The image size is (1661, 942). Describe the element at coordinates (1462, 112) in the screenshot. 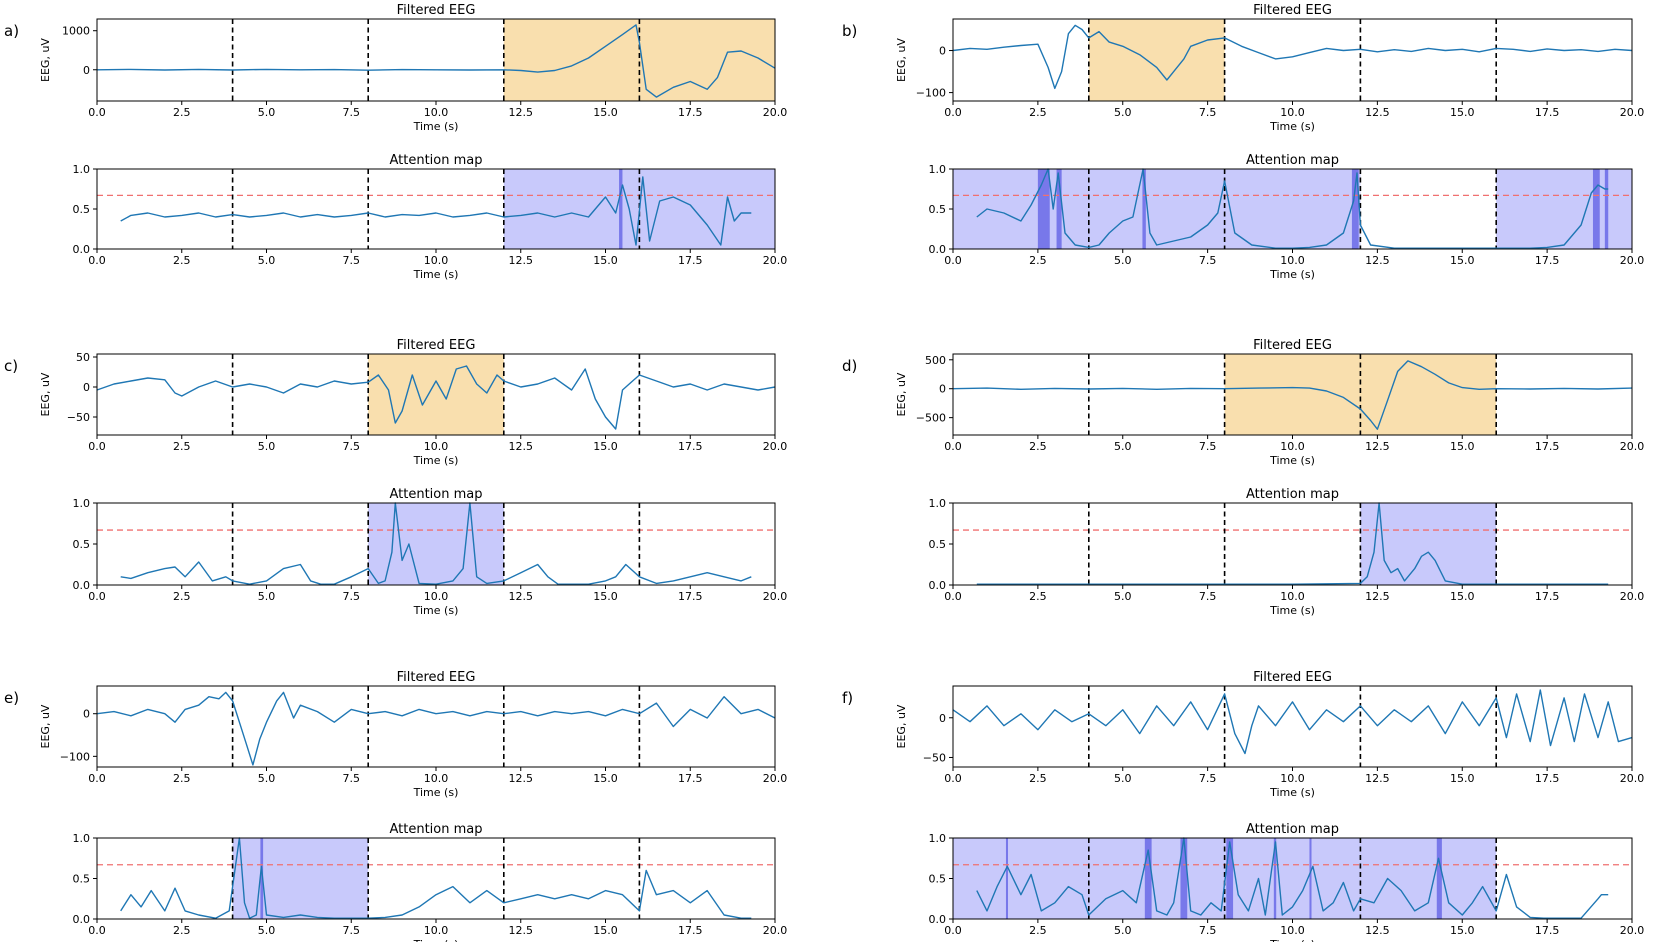

I see `panel-b-eeg-x-tick-label: 15.0` at that location.